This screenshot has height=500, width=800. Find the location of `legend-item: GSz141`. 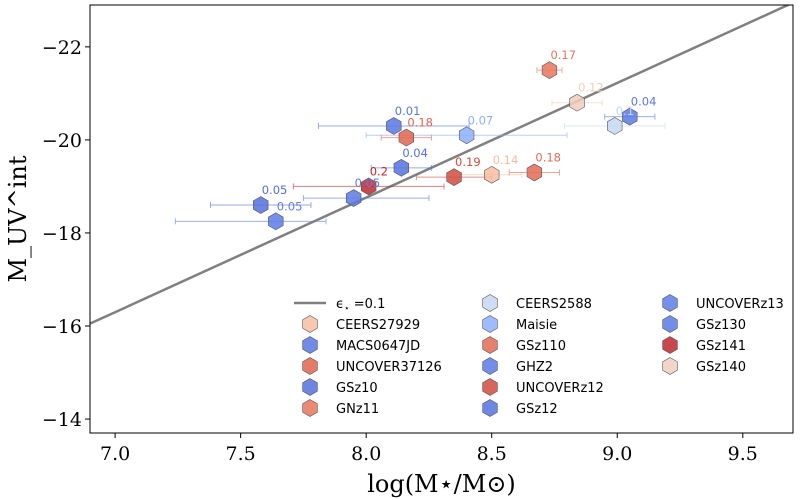

legend-item: GSz141 is located at coordinates (704, 345).